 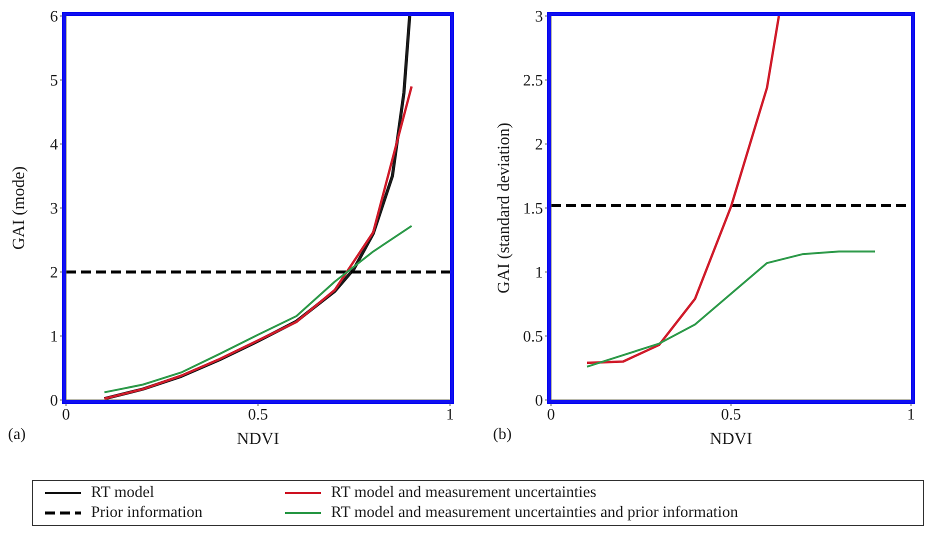 I want to click on text: (b), so click(x=502, y=435).